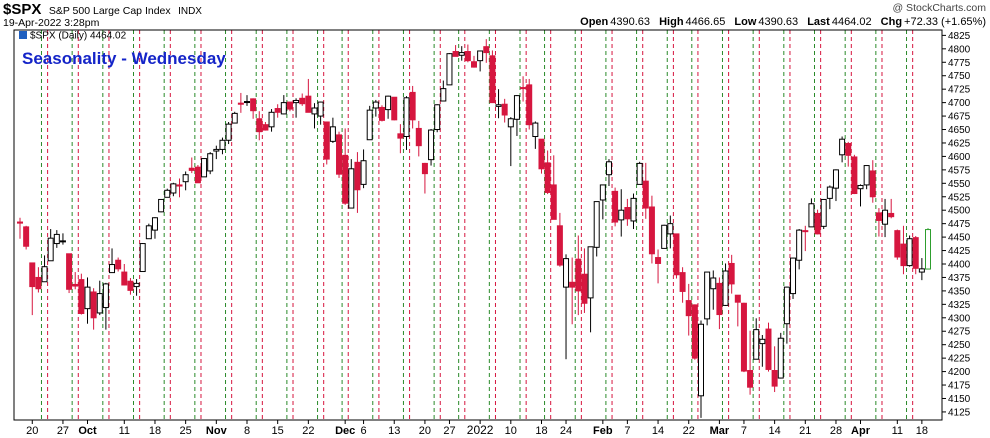 The width and height of the screenshot is (990, 438). What do you see at coordinates (959, 170) in the screenshot?
I see `y-tick-label: 4575` at bounding box center [959, 170].